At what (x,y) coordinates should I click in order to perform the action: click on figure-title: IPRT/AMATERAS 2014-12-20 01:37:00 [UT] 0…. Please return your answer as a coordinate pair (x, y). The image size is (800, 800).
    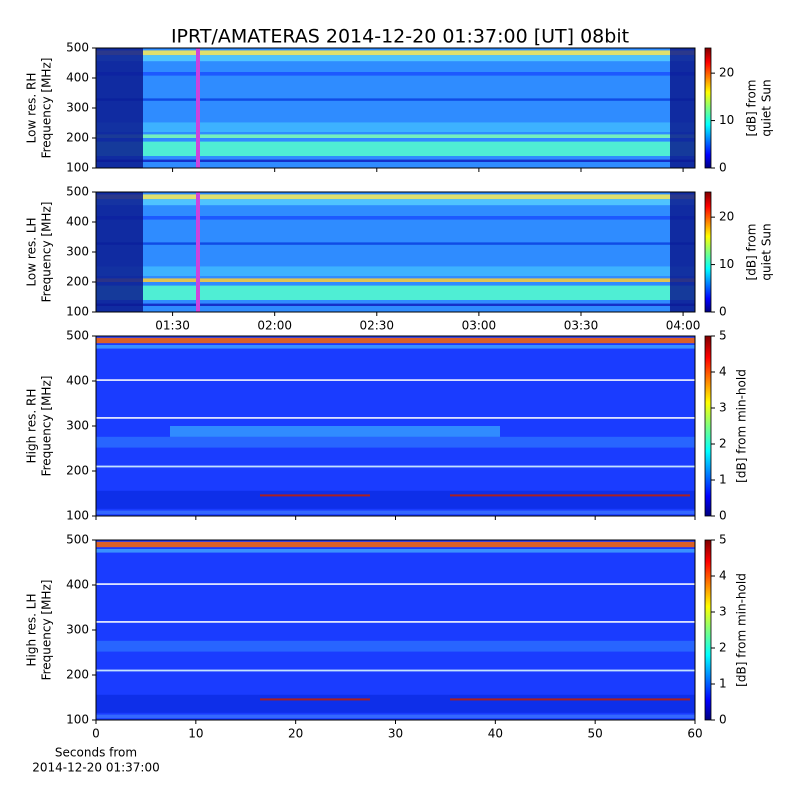
    Looking at the image, I should click on (400, 37).